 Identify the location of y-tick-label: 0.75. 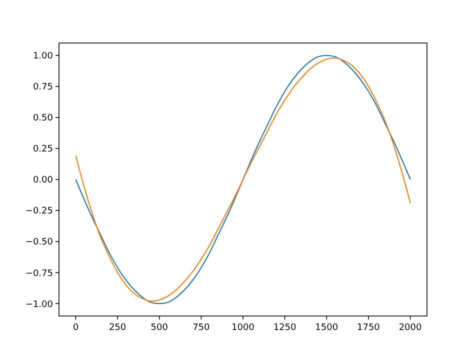
(42, 87).